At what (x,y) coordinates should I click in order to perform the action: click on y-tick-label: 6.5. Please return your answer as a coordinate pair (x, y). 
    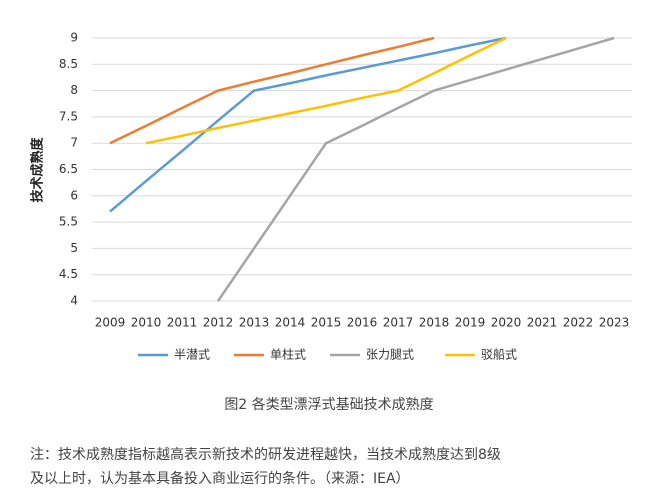
    Looking at the image, I should click on (68, 169).